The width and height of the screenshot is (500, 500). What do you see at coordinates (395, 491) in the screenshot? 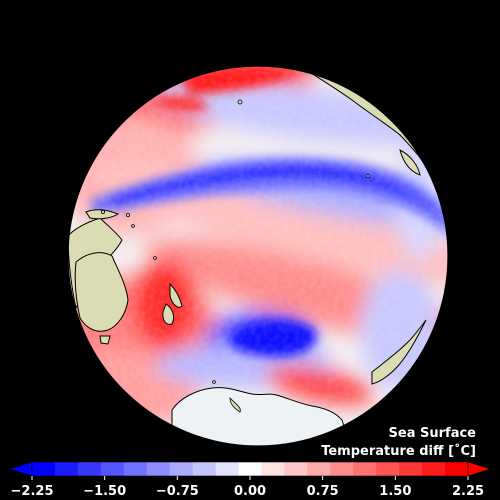
I see `colorbar-tick-label: 1.50` at bounding box center [395, 491].